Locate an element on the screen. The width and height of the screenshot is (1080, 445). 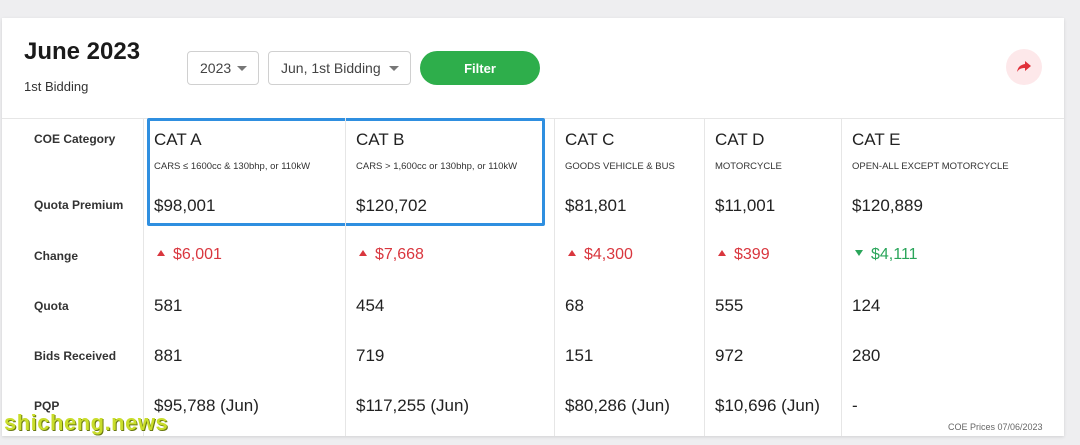
row-label-change: Change is located at coordinates (56, 256).